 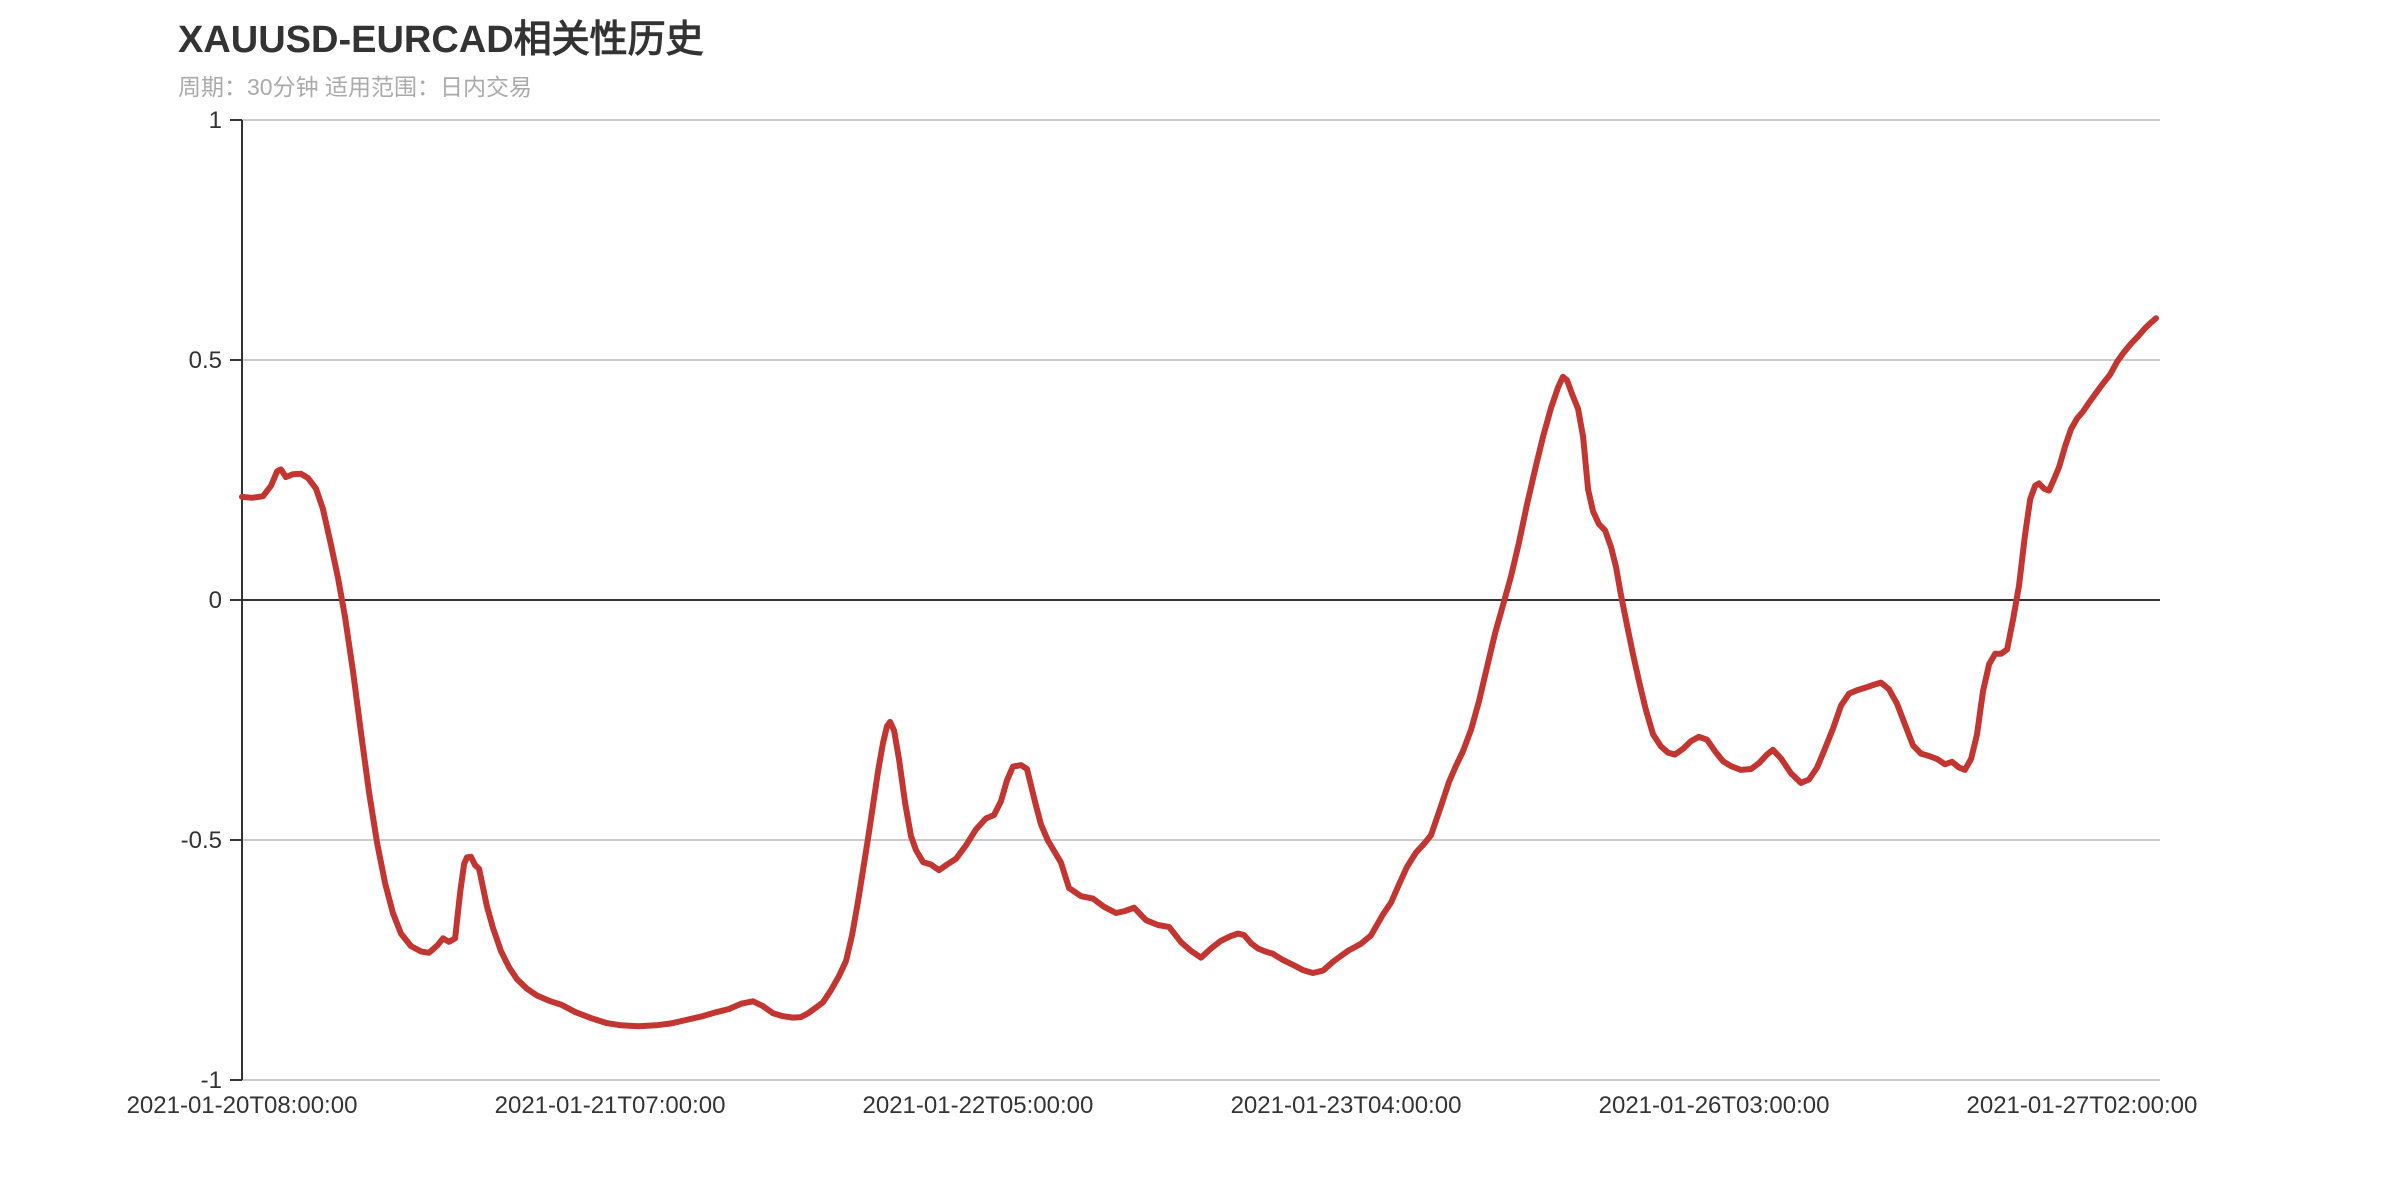 I want to click on x-tick-label: 2021-01-22T05:00:00, so click(x=978, y=1105).